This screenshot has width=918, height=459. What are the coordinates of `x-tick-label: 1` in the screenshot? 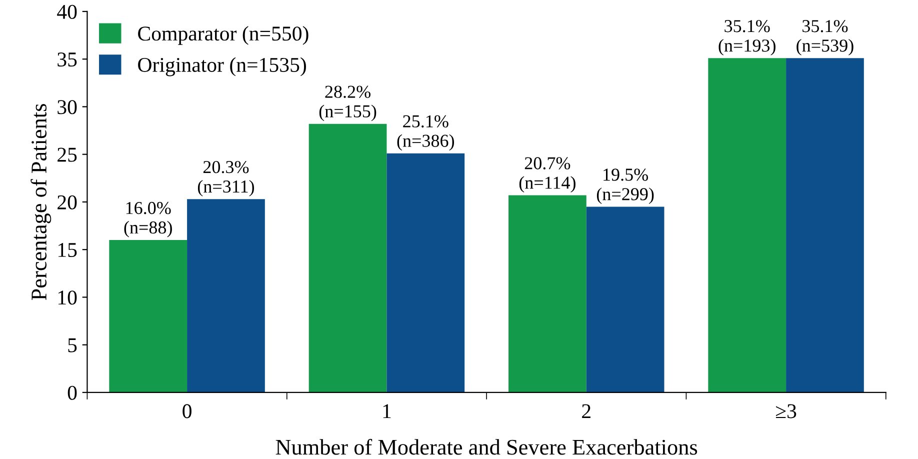 It's located at (387, 411).